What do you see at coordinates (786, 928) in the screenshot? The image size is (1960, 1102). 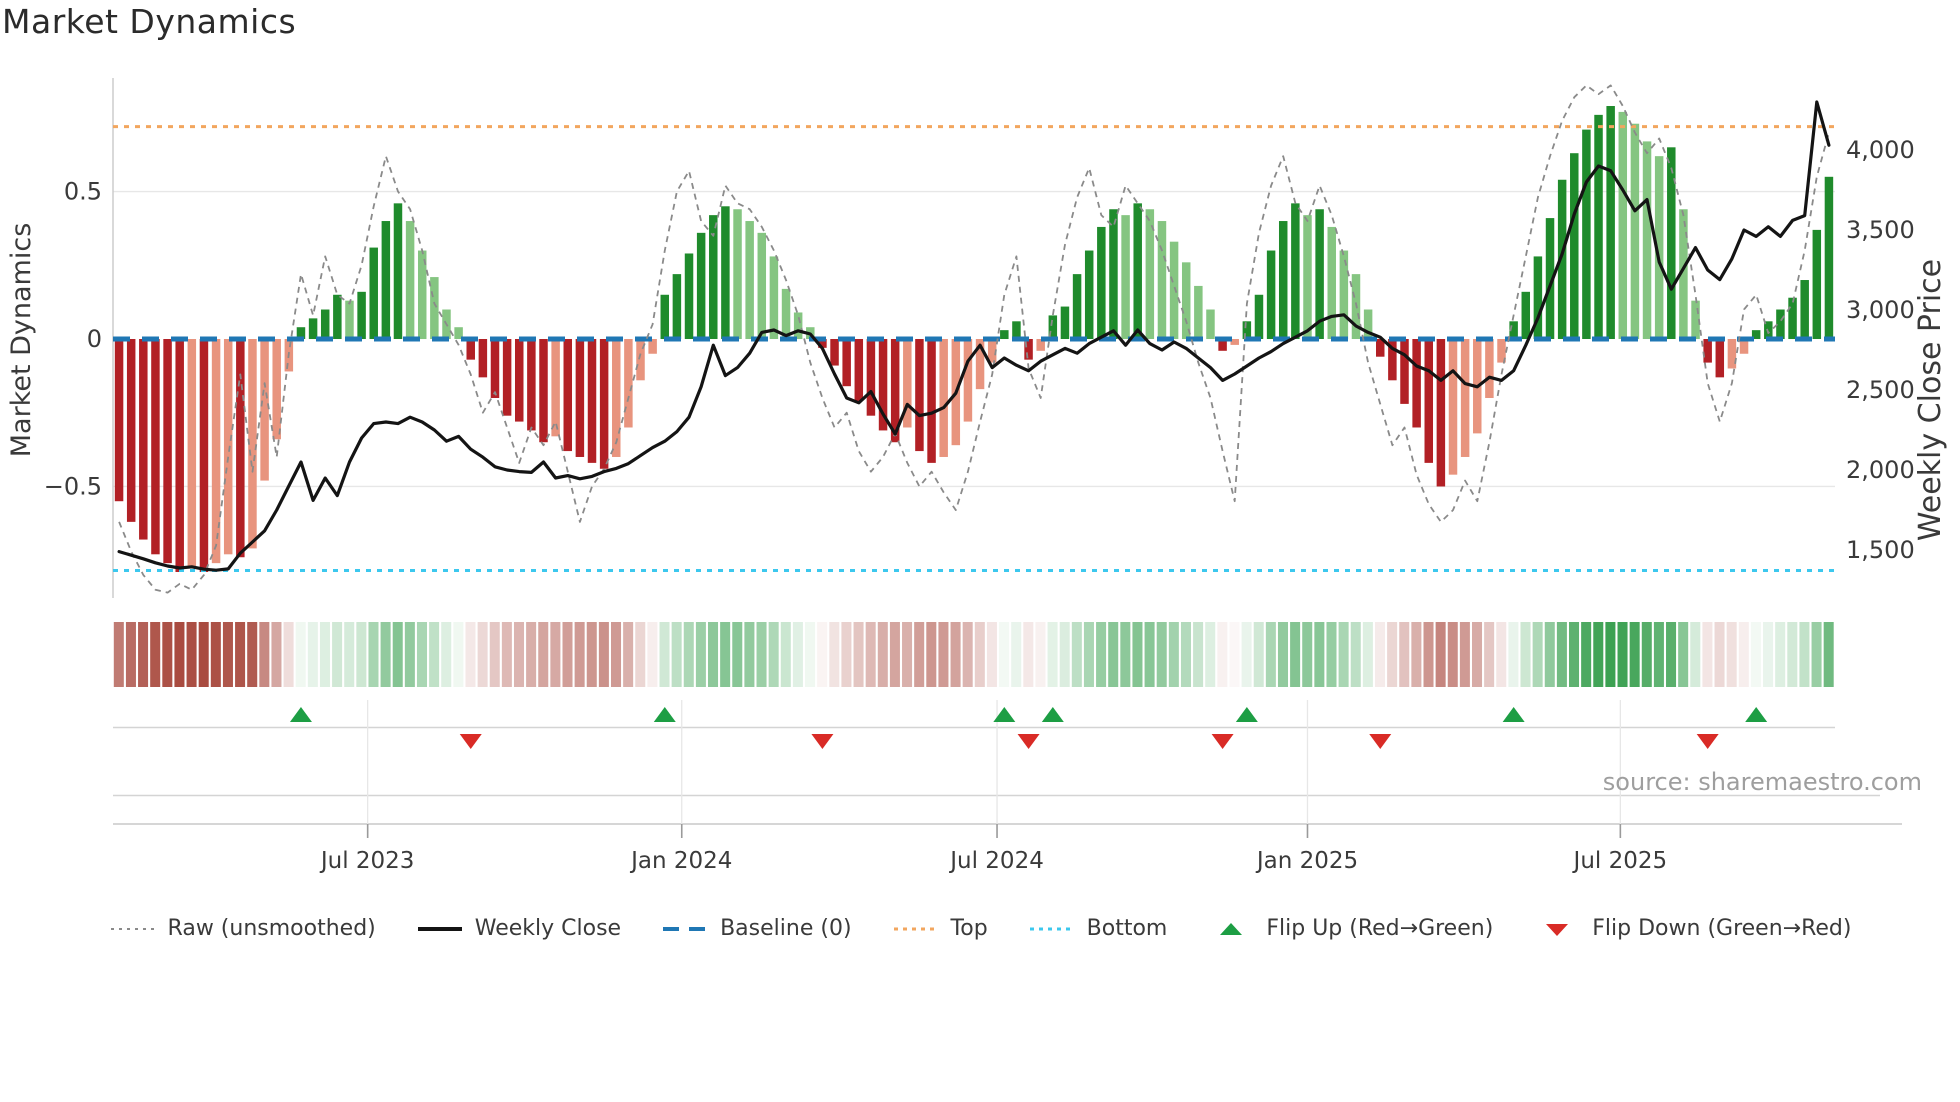 I see `legend-item-label: Baseline (0)` at bounding box center [786, 928].